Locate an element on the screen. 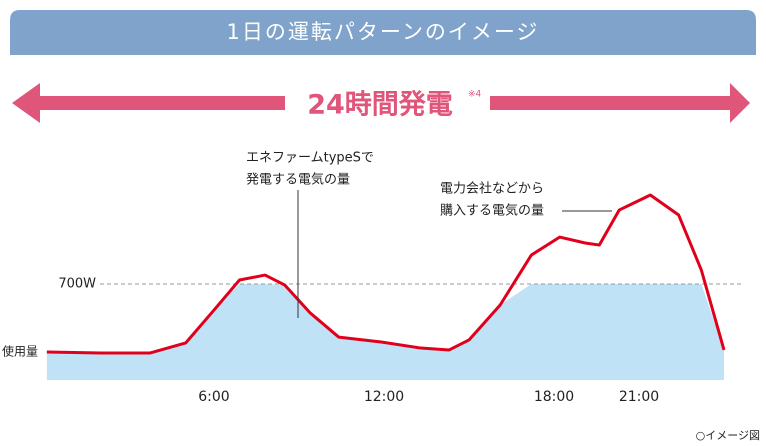 This screenshot has height=446, width=766. chart-title: 1日の運転パターンのイメージ is located at coordinates (383, 32).